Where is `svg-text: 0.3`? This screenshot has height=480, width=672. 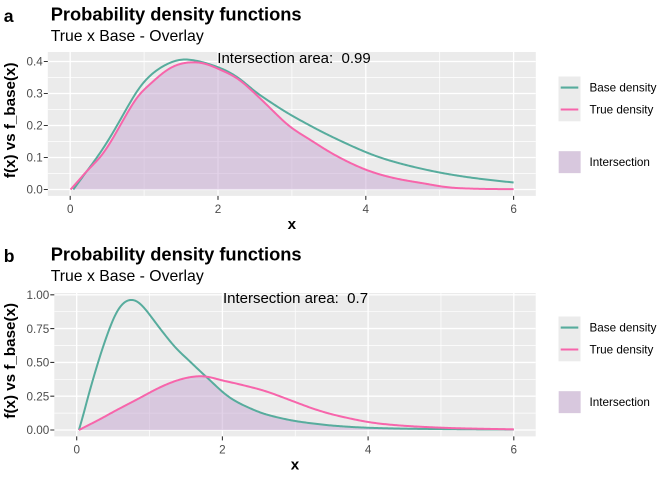
svg-text: 0.3 is located at coordinates (35, 94).